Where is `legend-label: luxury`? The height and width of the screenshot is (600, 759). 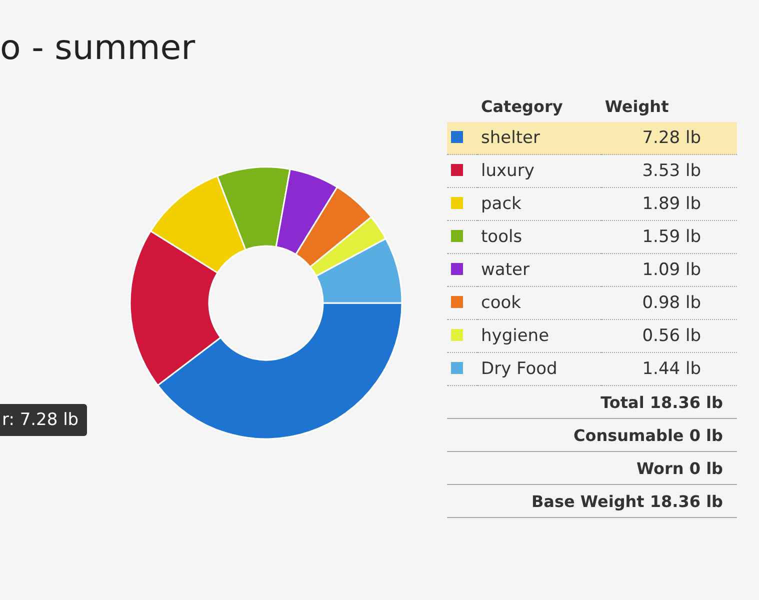 legend-label: luxury is located at coordinates (539, 171).